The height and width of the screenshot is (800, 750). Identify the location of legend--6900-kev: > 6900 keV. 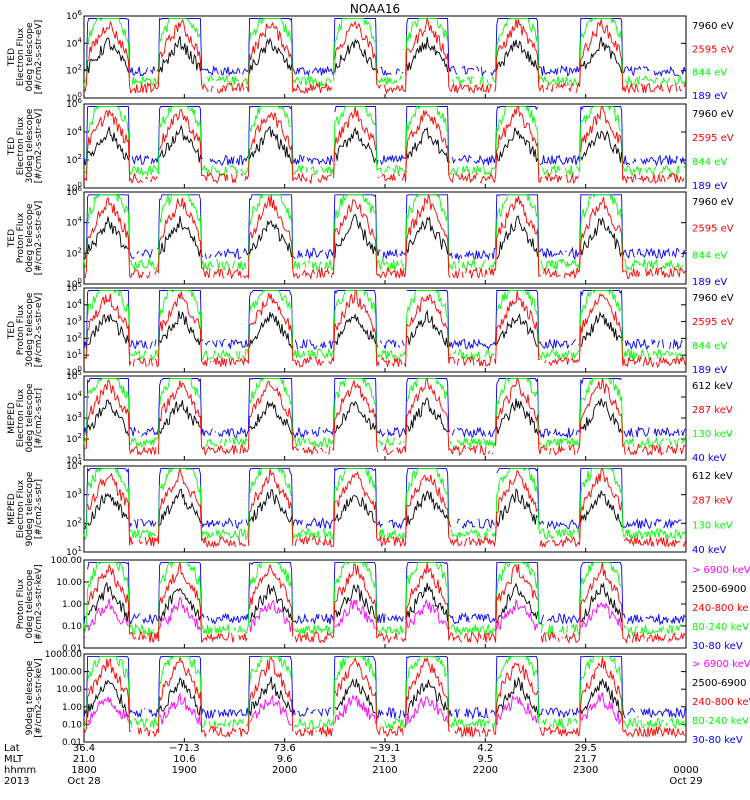
(721, 570).